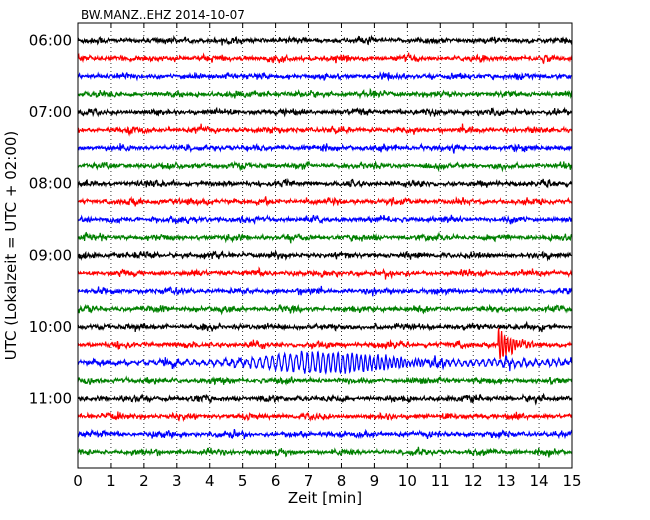 This screenshot has width=650, height=520. I want to click on x-tick-label: 15, so click(571, 481).